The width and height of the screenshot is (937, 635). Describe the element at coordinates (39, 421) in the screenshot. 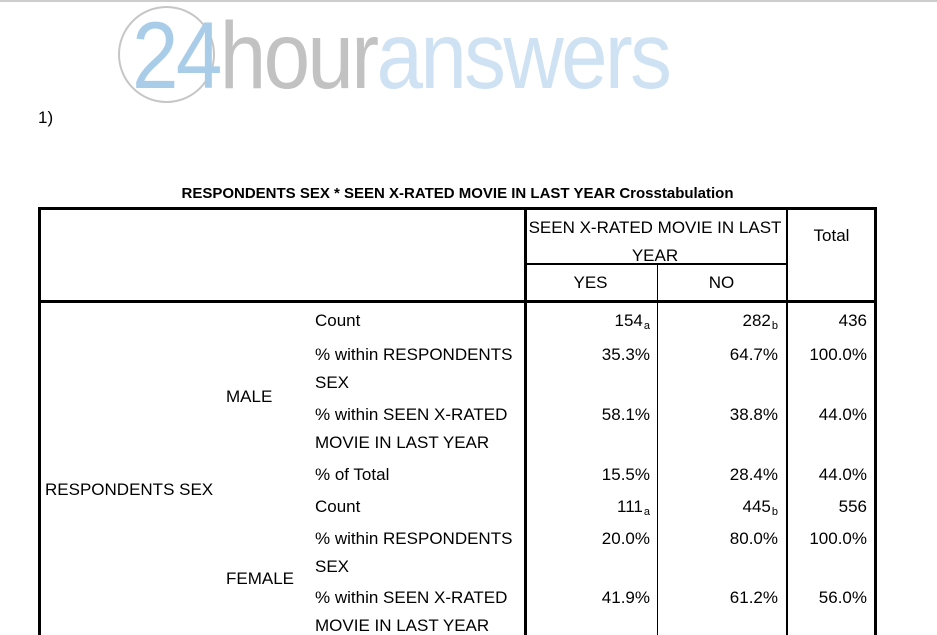

I see `table-border-left` at that location.